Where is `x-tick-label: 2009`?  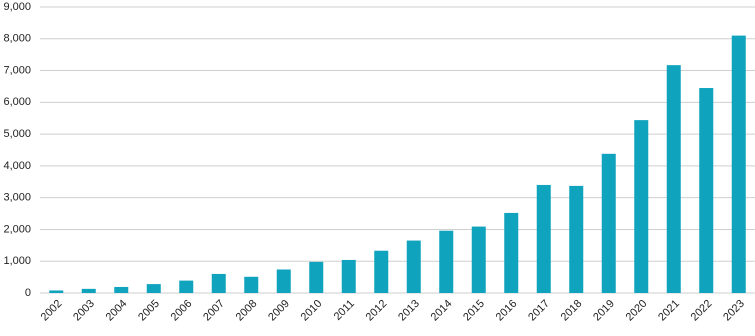 x-tick-label: 2009 is located at coordinates (279, 311).